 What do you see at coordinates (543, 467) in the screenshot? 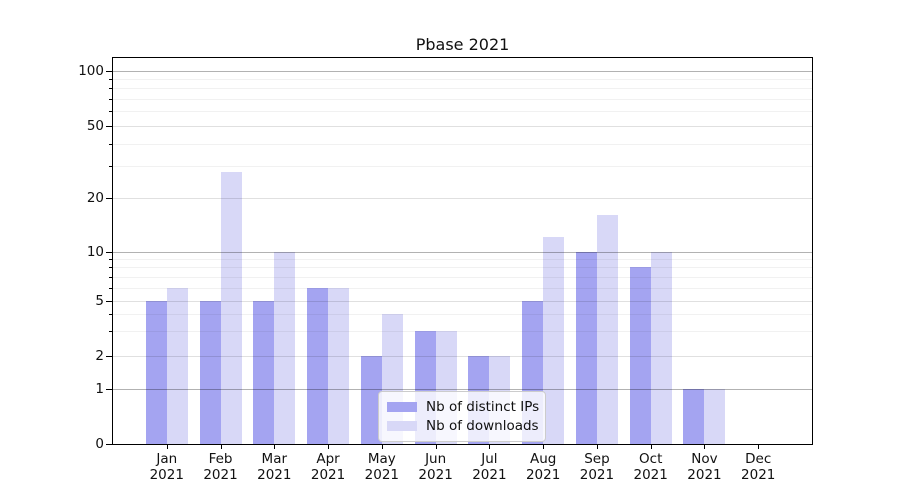
I see `x-tick-label-aug: Aug 2021` at bounding box center [543, 467].